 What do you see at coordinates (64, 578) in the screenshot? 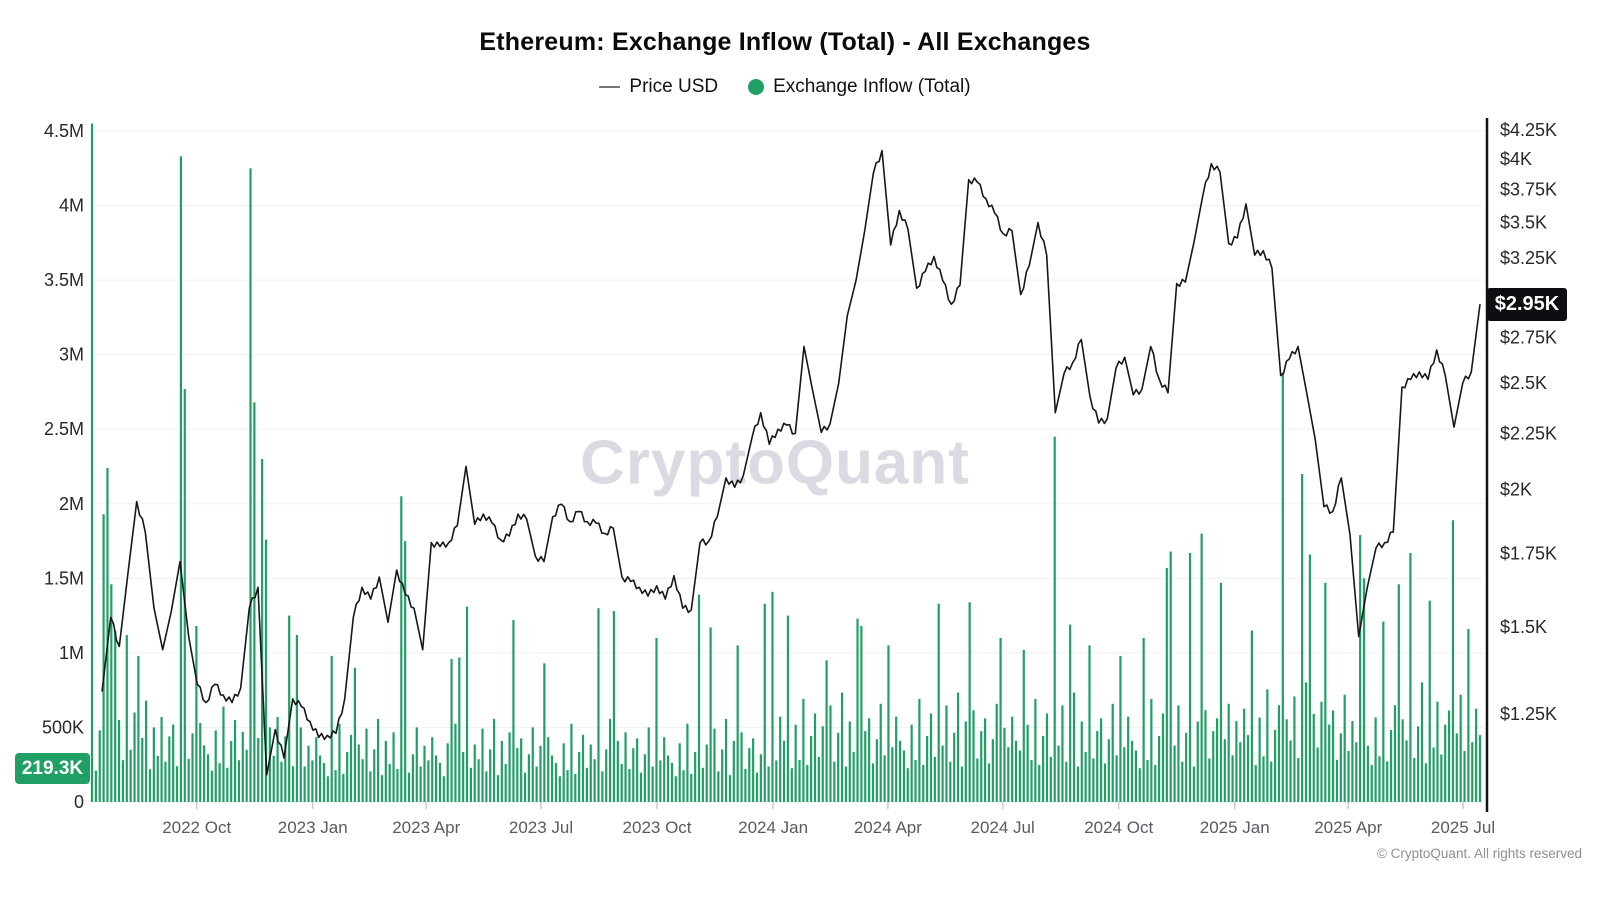
I see `y-left-tick-label: 1.5M` at bounding box center [64, 578].